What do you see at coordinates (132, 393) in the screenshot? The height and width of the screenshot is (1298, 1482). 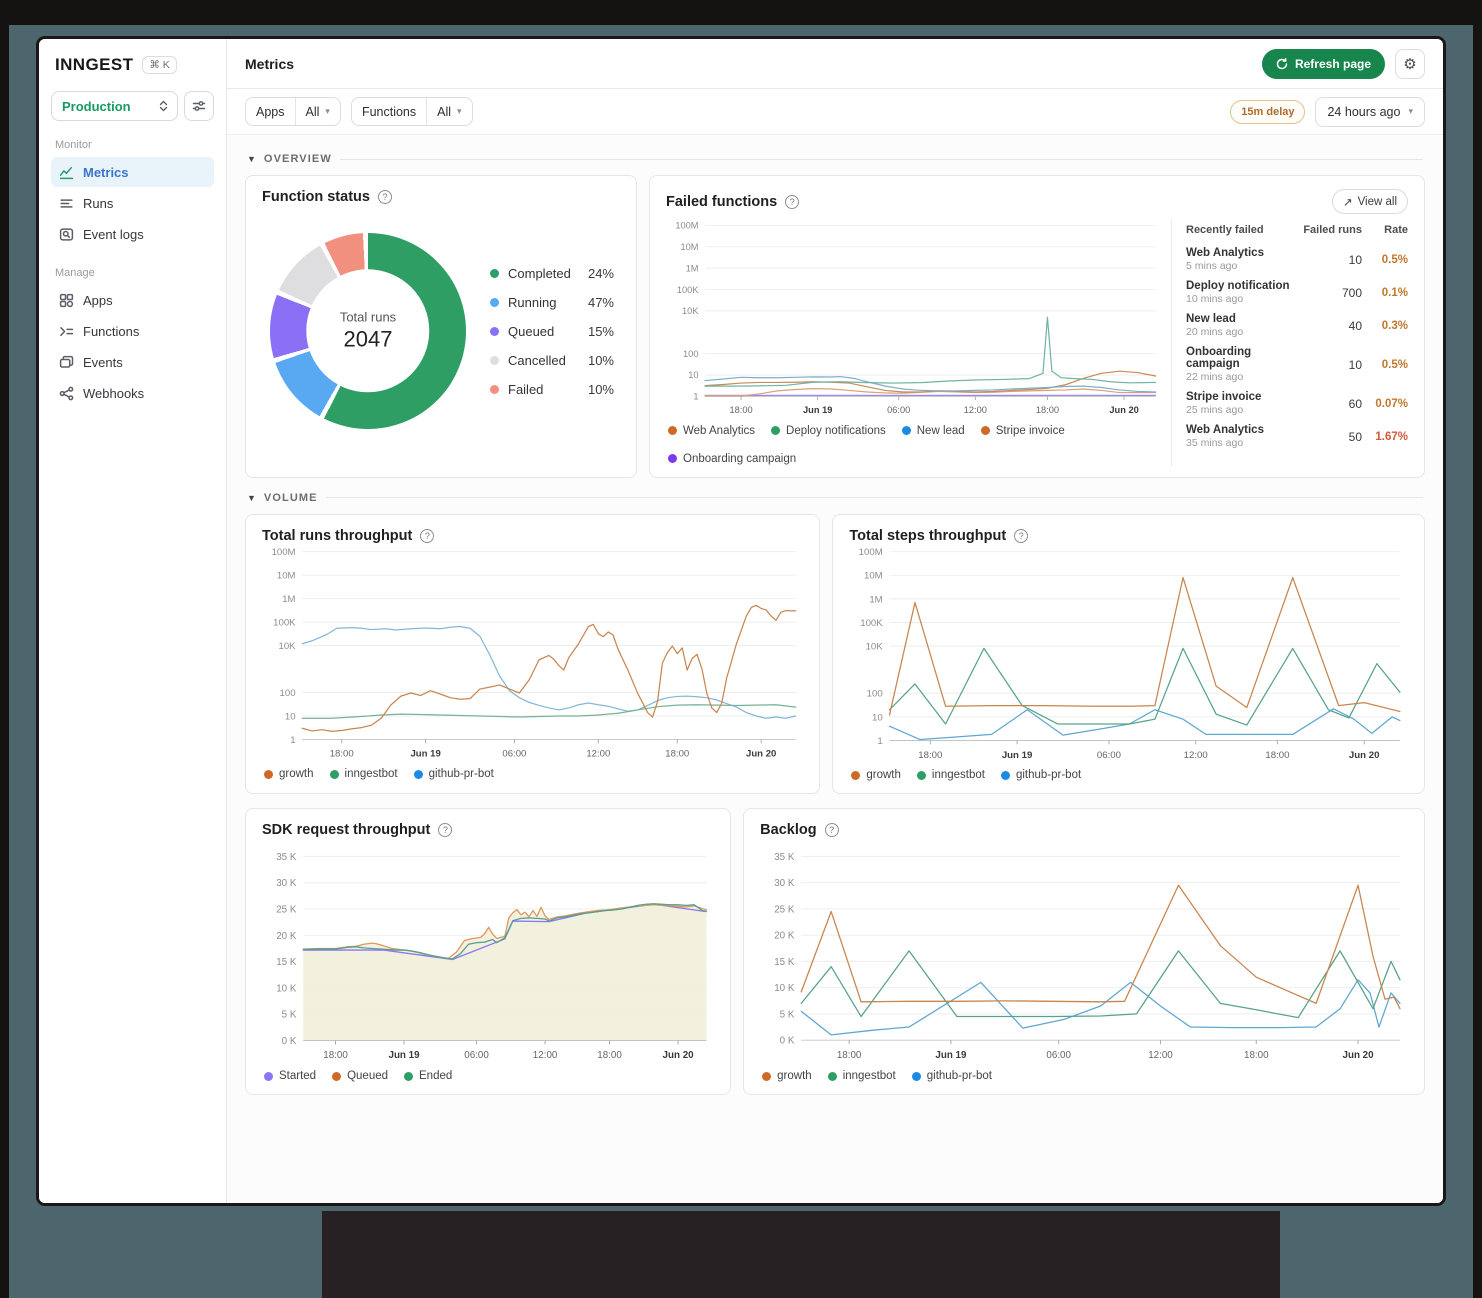 I see `sidebar-item-webhooks: Webhooks` at bounding box center [132, 393].